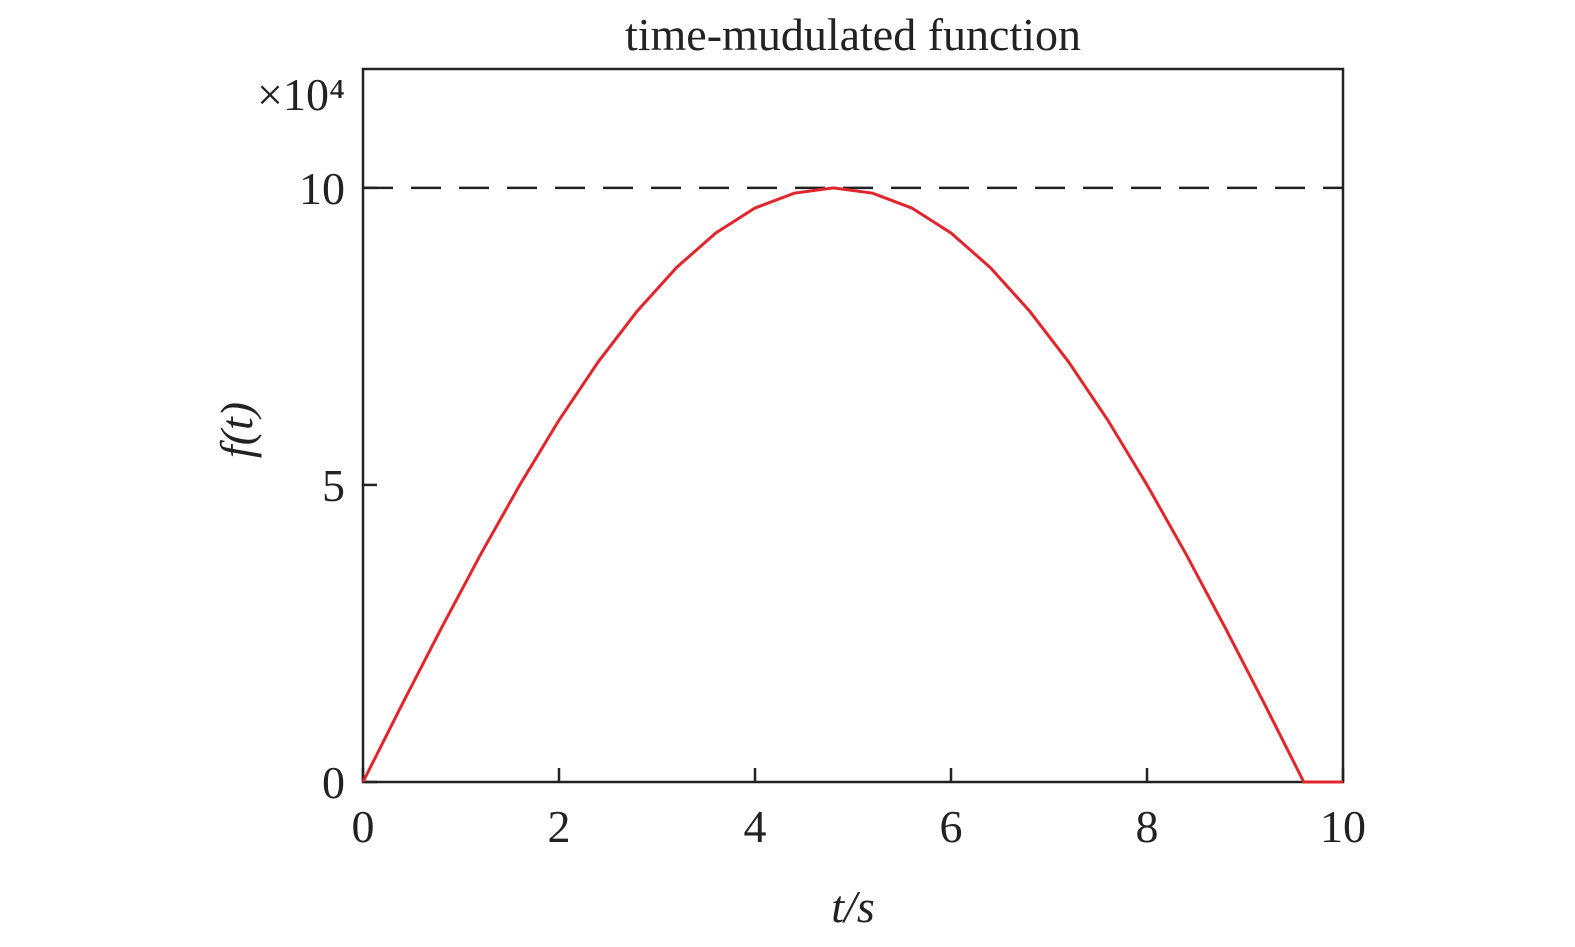 The image size is (1575, 947). Describe the element at coordinates (852, 906) in the screenshot. I see `x-axis-label: t/s` at that location.